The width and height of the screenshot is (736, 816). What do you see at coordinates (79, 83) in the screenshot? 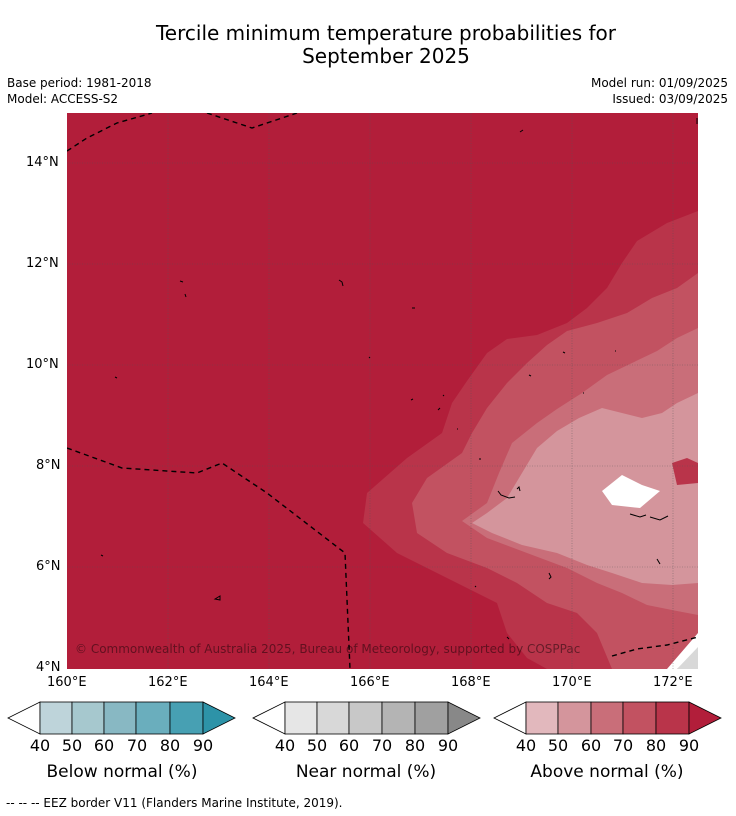
I see `base-period: Base period: 1981-2018` at bounding box center [79, 83].